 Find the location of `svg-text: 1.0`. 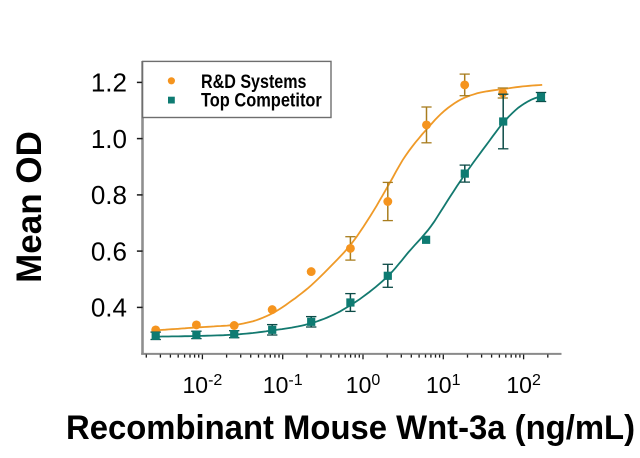

svg-text: 1.0 is located at coordinates (109, 139).